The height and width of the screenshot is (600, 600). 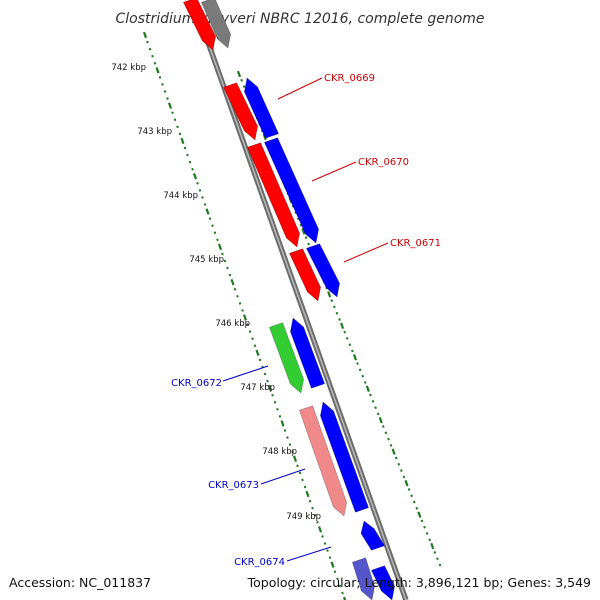 I want to click on gene-label-ckr-0671: CKR_0671, so click(x=415, y=243).